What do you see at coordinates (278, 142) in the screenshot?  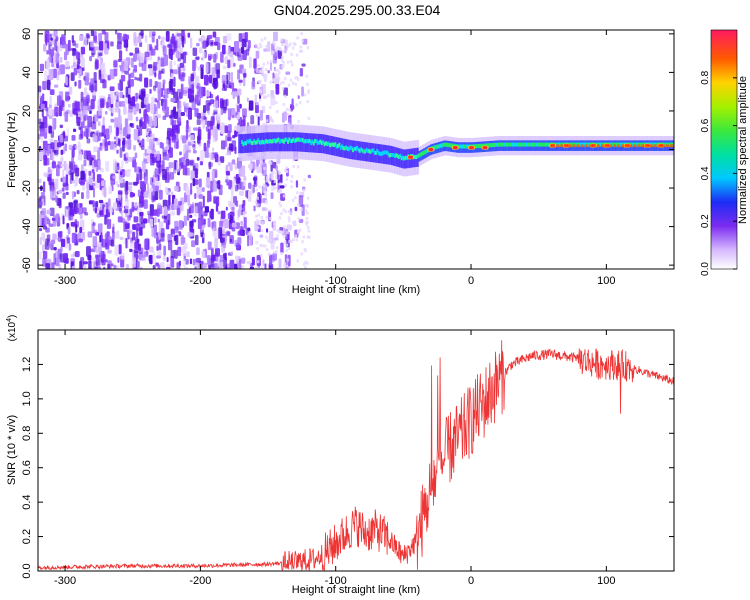 I see `ridge-band` at bounding box center [278, 142].